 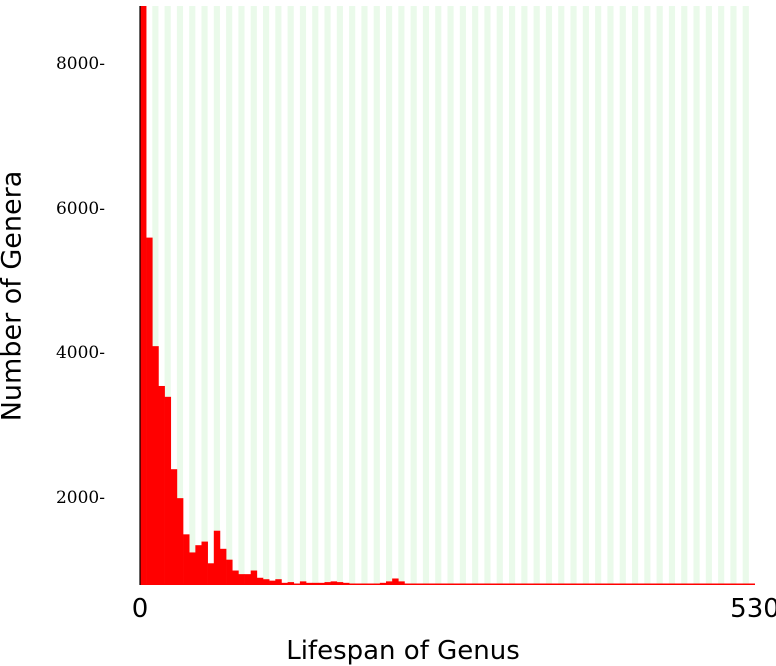 I want to click on y-axis-label: Number of Genera, so click(x=14, y=296).